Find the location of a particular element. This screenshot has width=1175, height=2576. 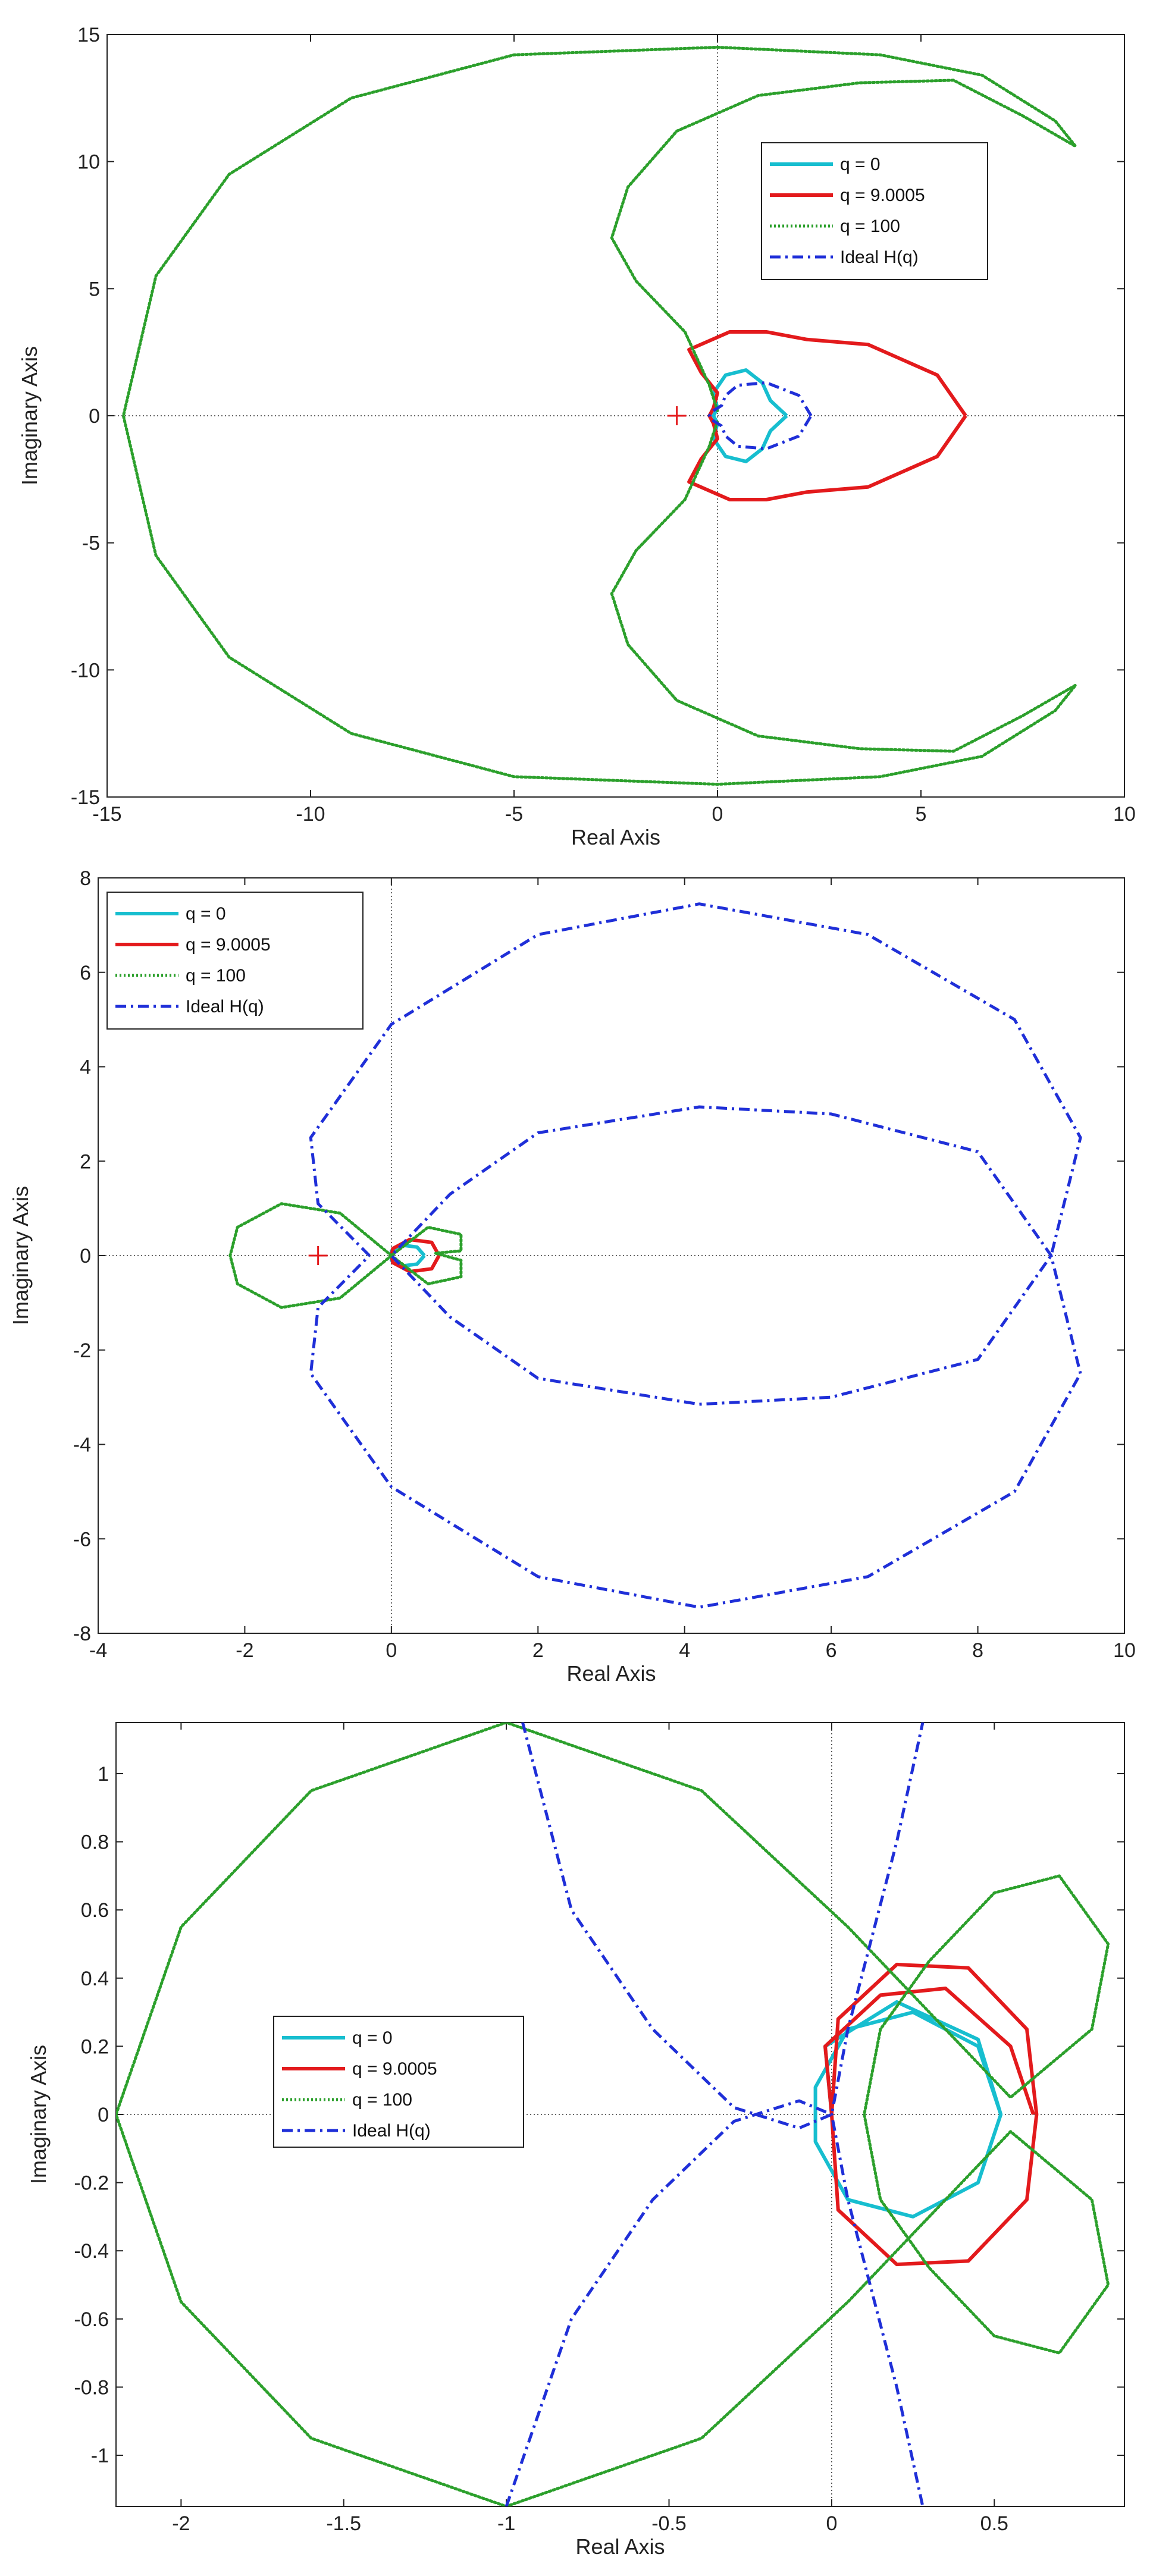

y-tick-label: -0.8 is located at coordinates (91, 2387).